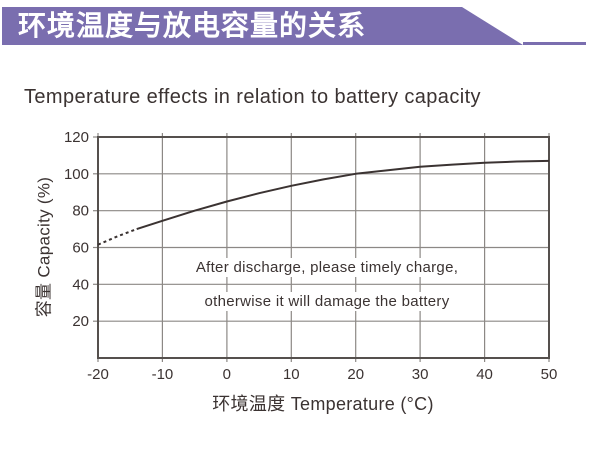 The image size is (600, 451). I want to click on page-title: 环境温度与放电容量的关系, so click(192, 25).